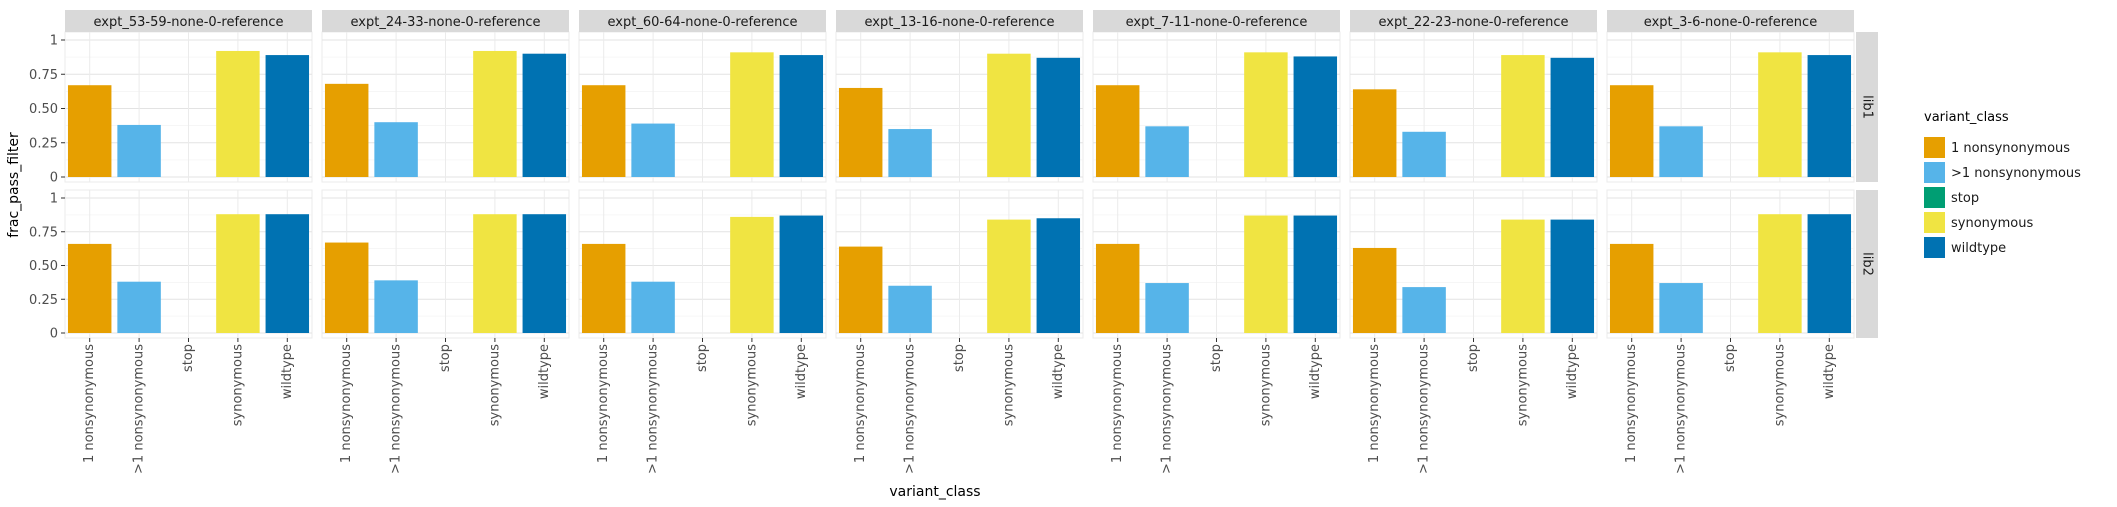 The width and height of the screenshot is (2117, 507). I want to click on legend-label: >1 nonsynonymous, so click(2016, 173).